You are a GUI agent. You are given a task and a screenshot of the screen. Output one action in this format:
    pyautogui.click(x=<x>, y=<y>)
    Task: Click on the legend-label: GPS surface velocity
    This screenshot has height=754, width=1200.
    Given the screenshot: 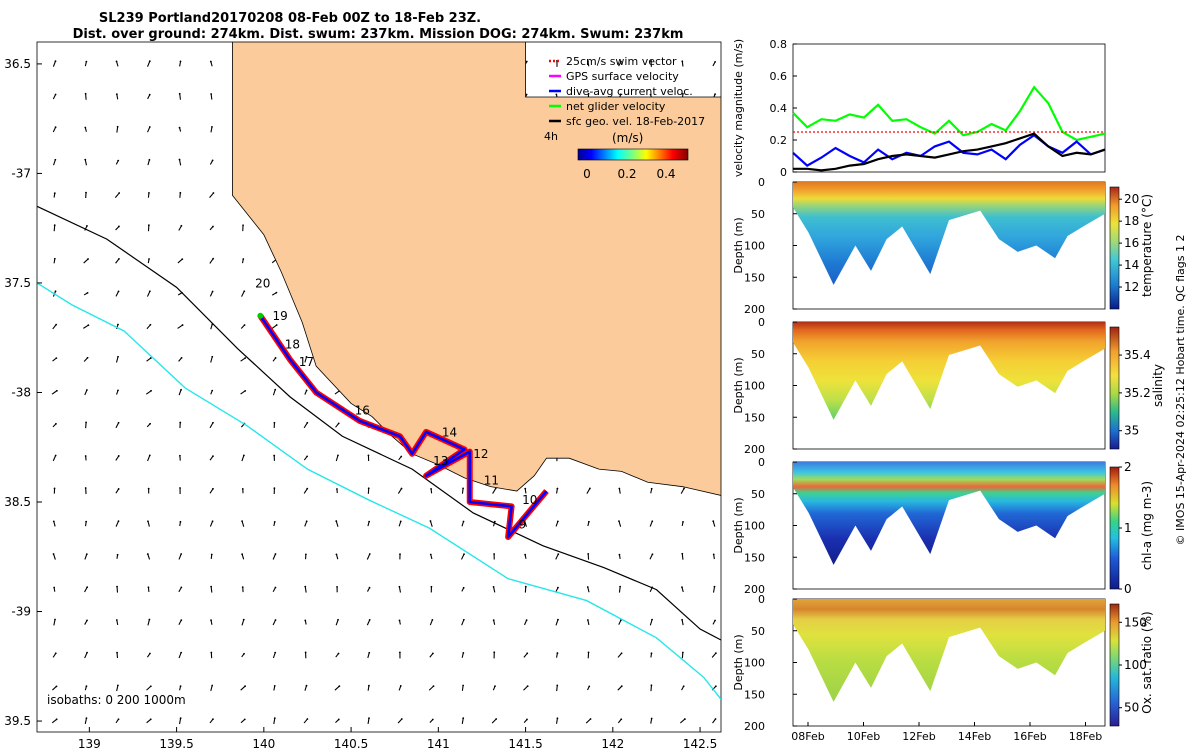 What is the action you would take?
    pyautogui.click(x=622, y=76)
    